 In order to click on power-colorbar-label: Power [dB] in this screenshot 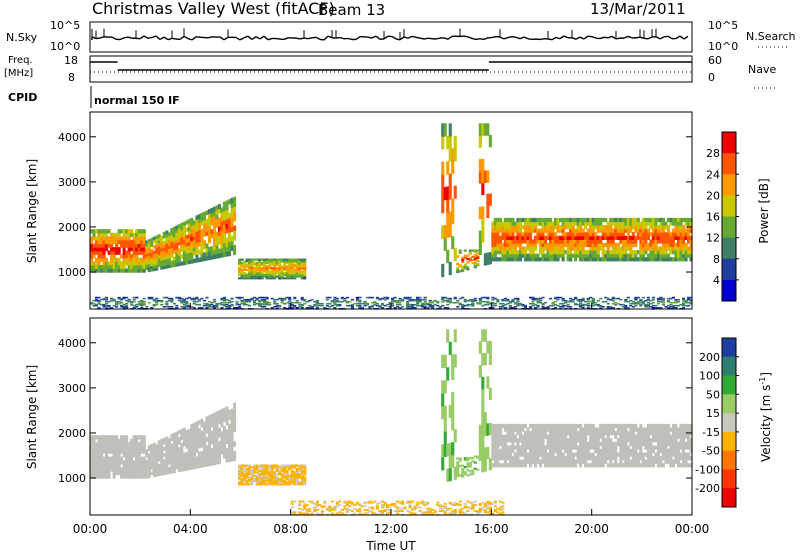, I will do `click(764, 210)`.